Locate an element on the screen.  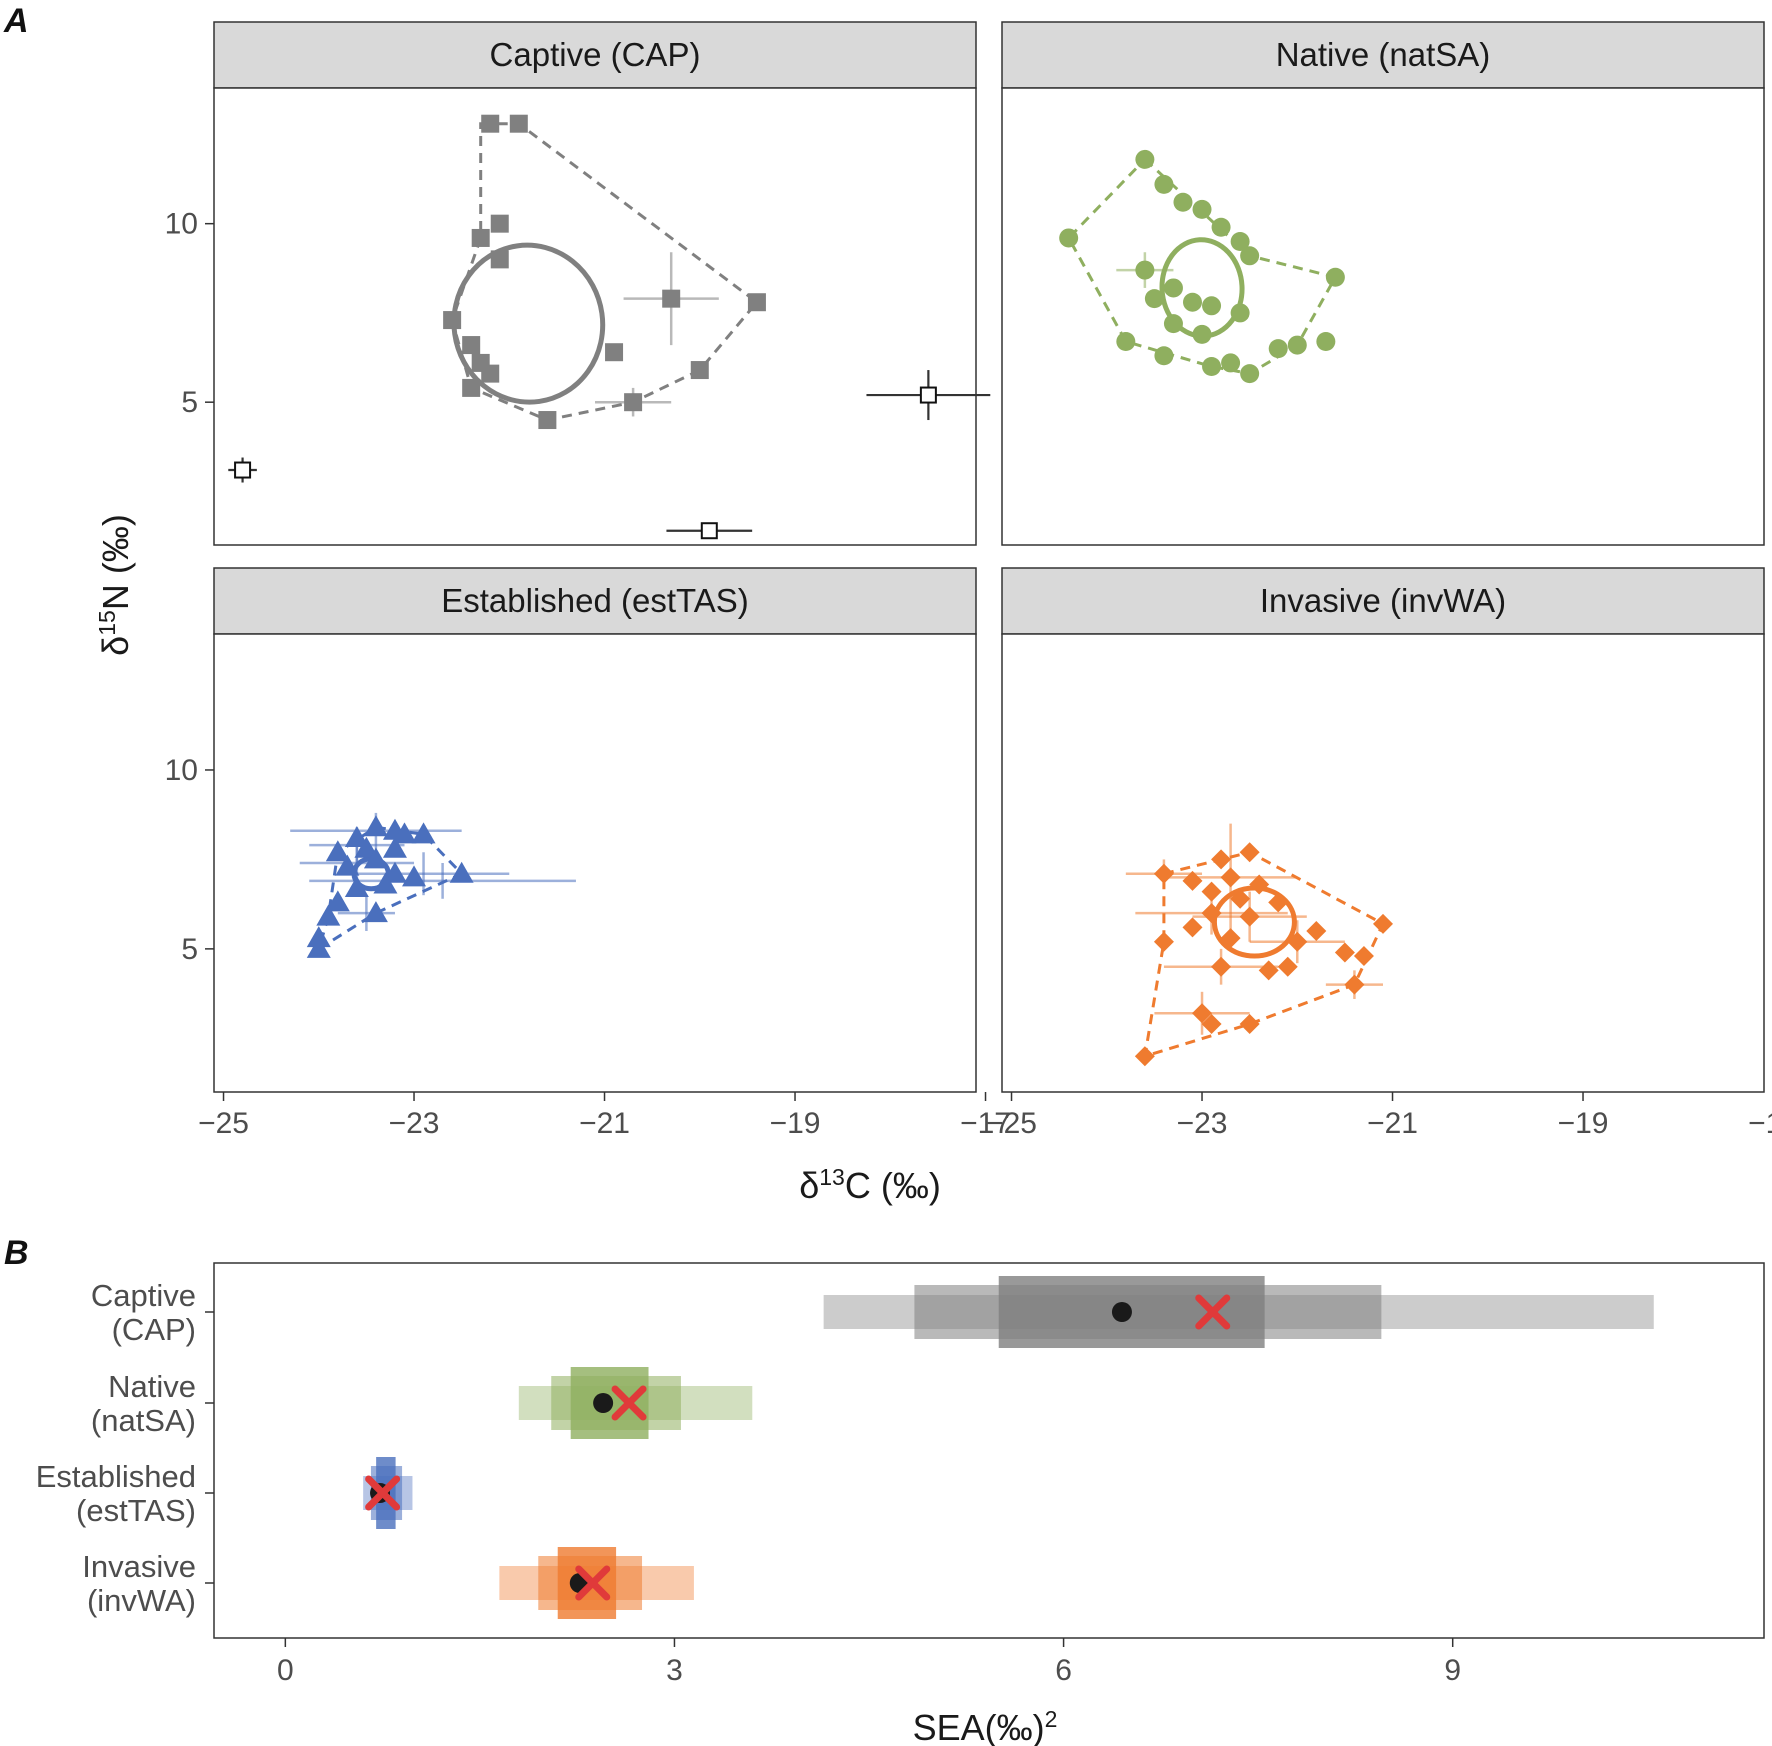
category-label-line1: Captive is located at coordinates (143, 1295).